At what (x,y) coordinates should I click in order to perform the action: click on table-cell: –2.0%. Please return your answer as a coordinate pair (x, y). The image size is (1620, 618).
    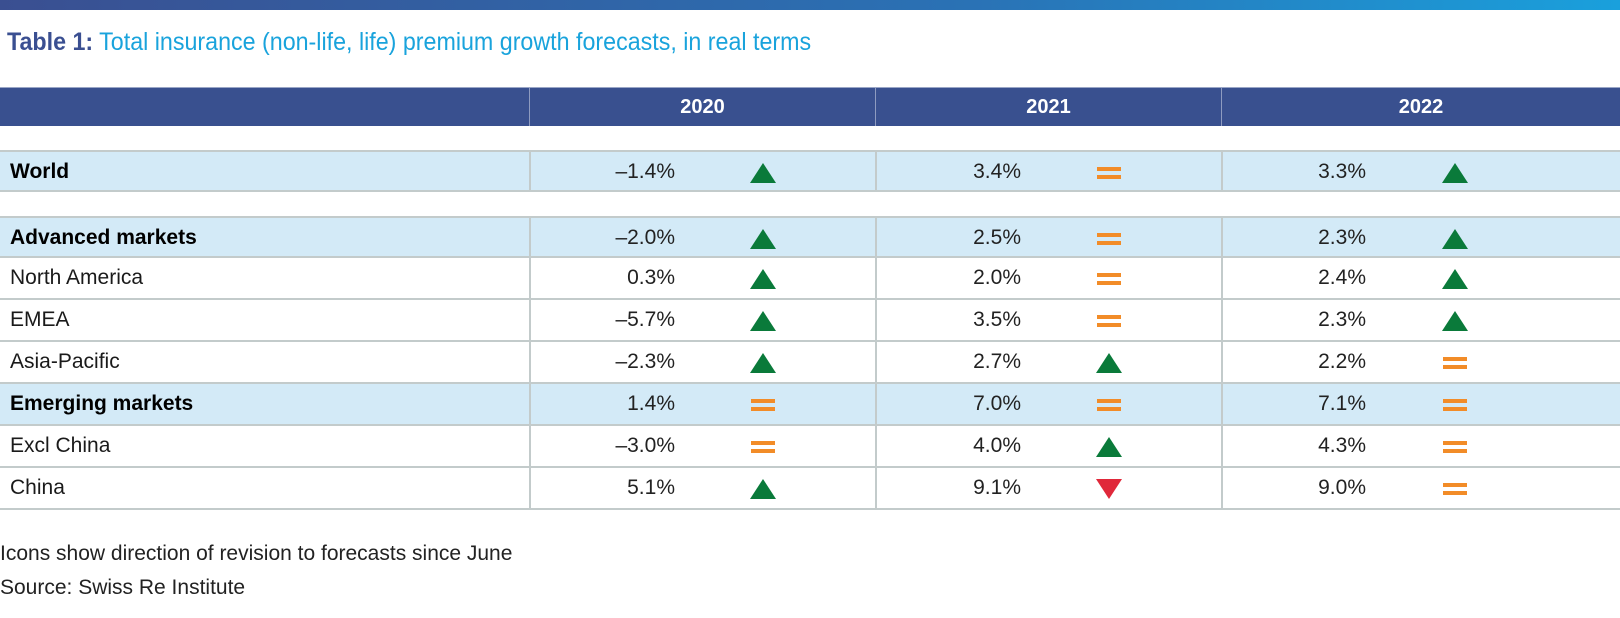
    Looking at the image, I should click on (702, 238).